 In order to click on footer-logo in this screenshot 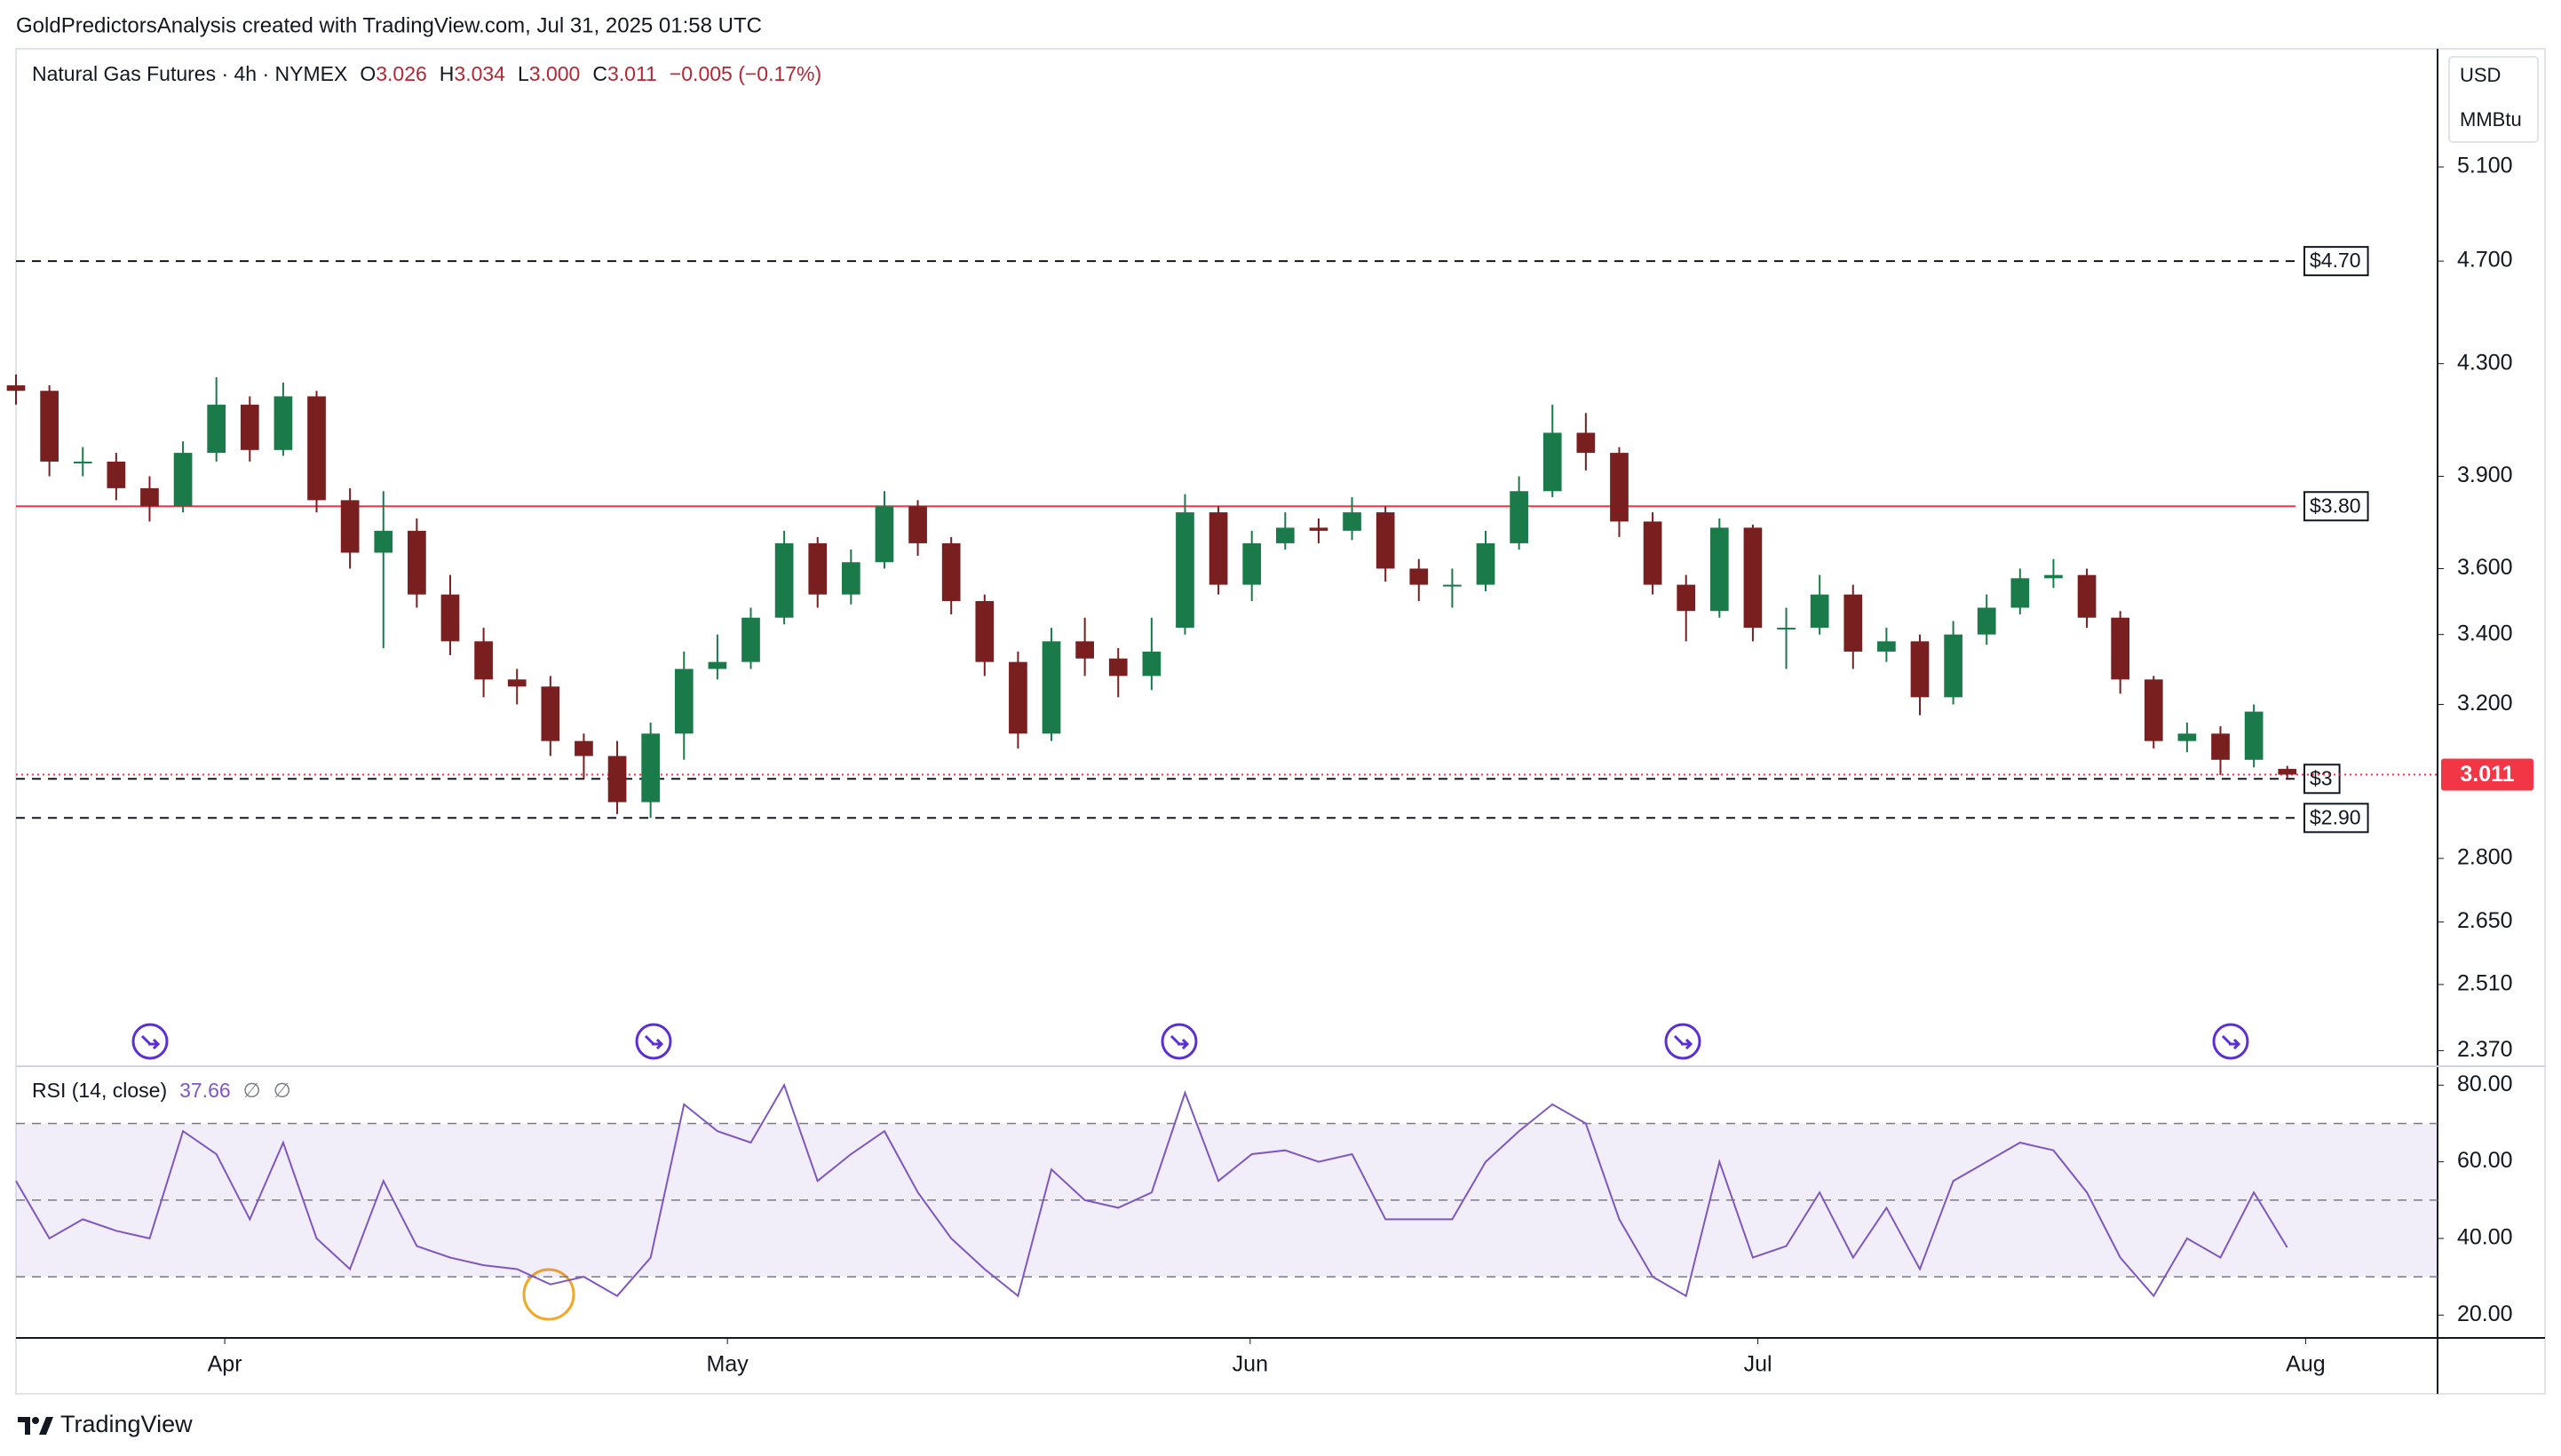, I will do `click(35, 1426)`.